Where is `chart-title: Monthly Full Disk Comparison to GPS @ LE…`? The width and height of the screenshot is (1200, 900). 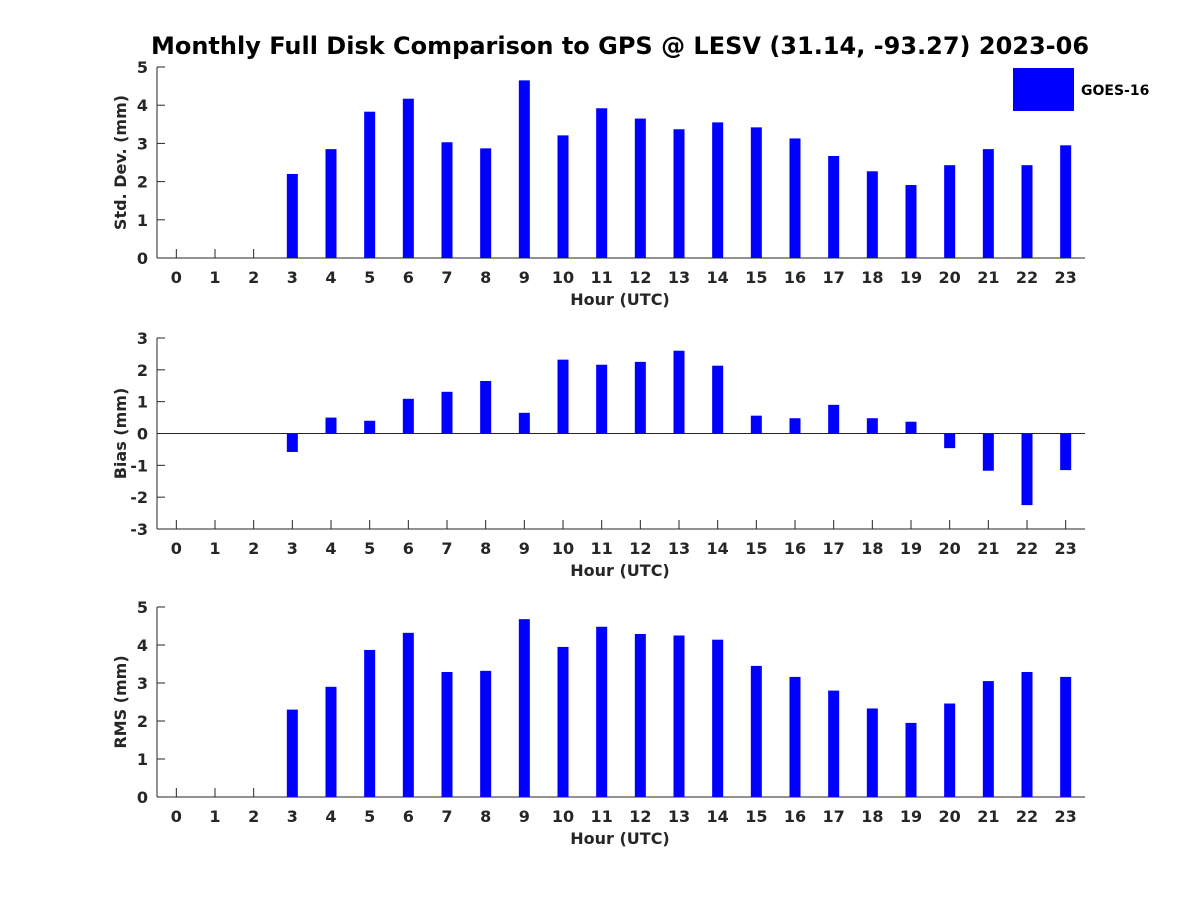
chart-title: Monthly Full Disk Comparison to GPS @ LE… is located at coordinates (620, 46).